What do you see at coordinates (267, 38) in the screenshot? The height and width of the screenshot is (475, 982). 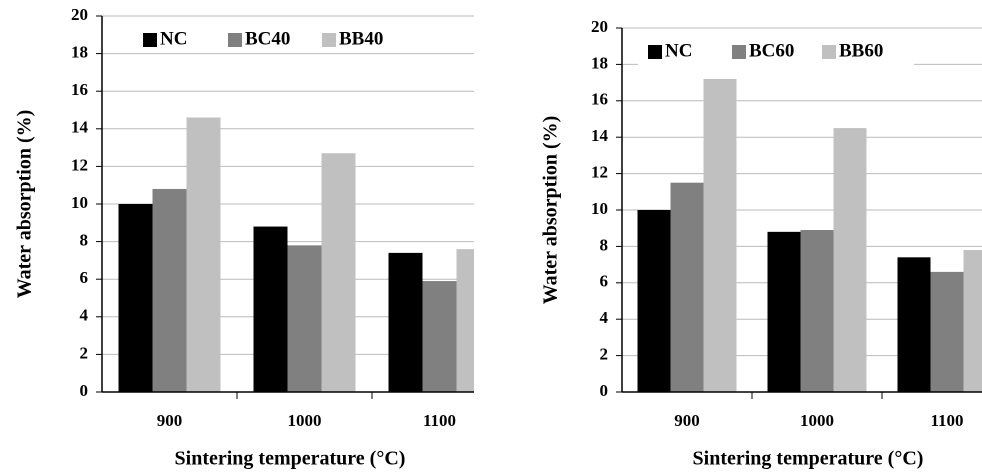 I see `legend-label: BC40` at bounding box center [267, 38].